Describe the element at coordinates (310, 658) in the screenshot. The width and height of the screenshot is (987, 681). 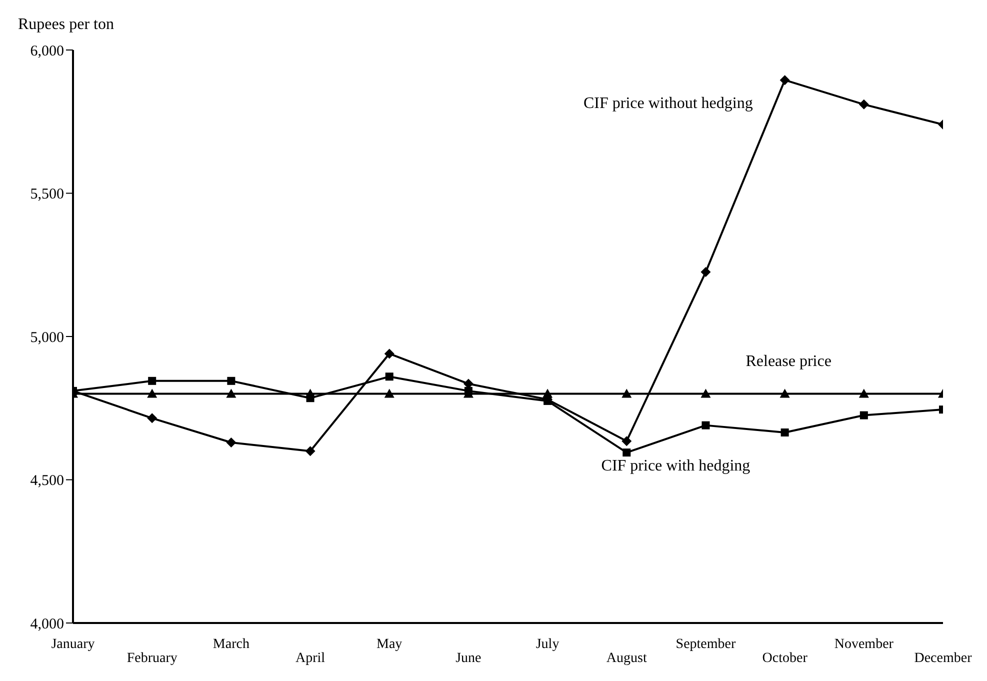
I see `x-tick-label: April` at that location.